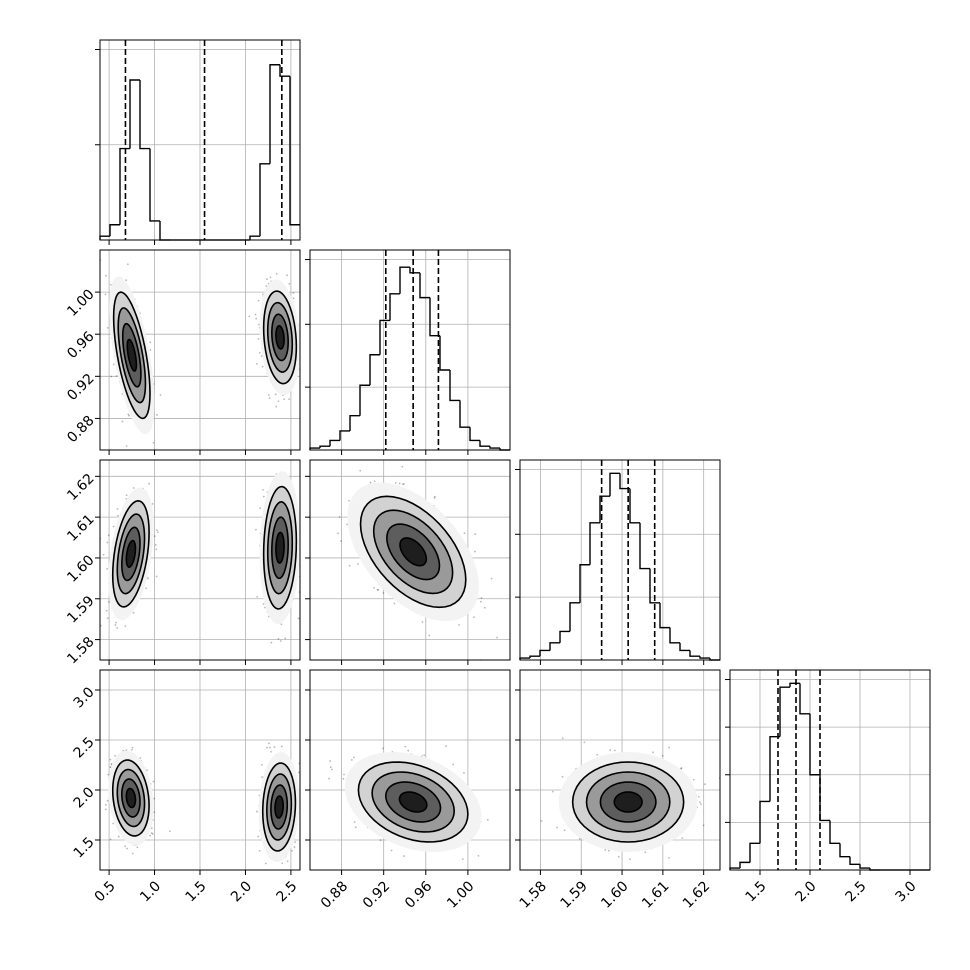 The width and height of the screenshot is (970, 970). I want to click on x-tick-label-1-3: 1.00, so click(460, 894).